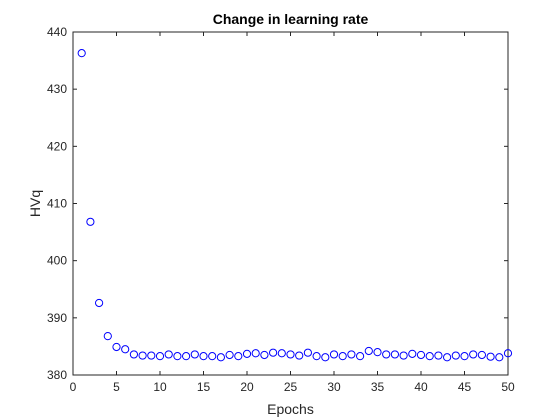 The height and width of the screenshot is (420, 560). What do you see at coordinates (57, 375) in the screenshot?
I see `y-tick-label: 380` at bounding box center [57, 375].